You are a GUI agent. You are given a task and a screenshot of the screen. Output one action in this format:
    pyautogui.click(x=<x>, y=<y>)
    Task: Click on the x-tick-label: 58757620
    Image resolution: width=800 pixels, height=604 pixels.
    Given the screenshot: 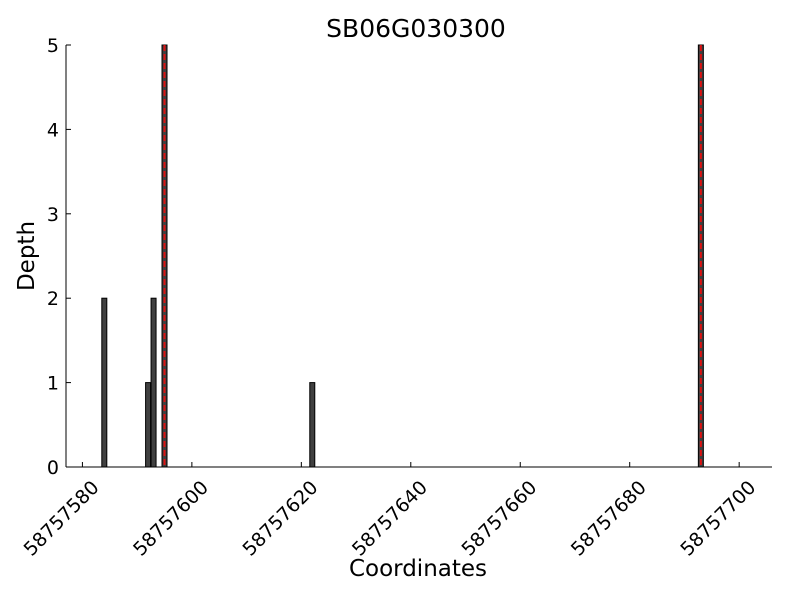 What is the action you would take?
    pyautogui.click(x=281, y=519)
    